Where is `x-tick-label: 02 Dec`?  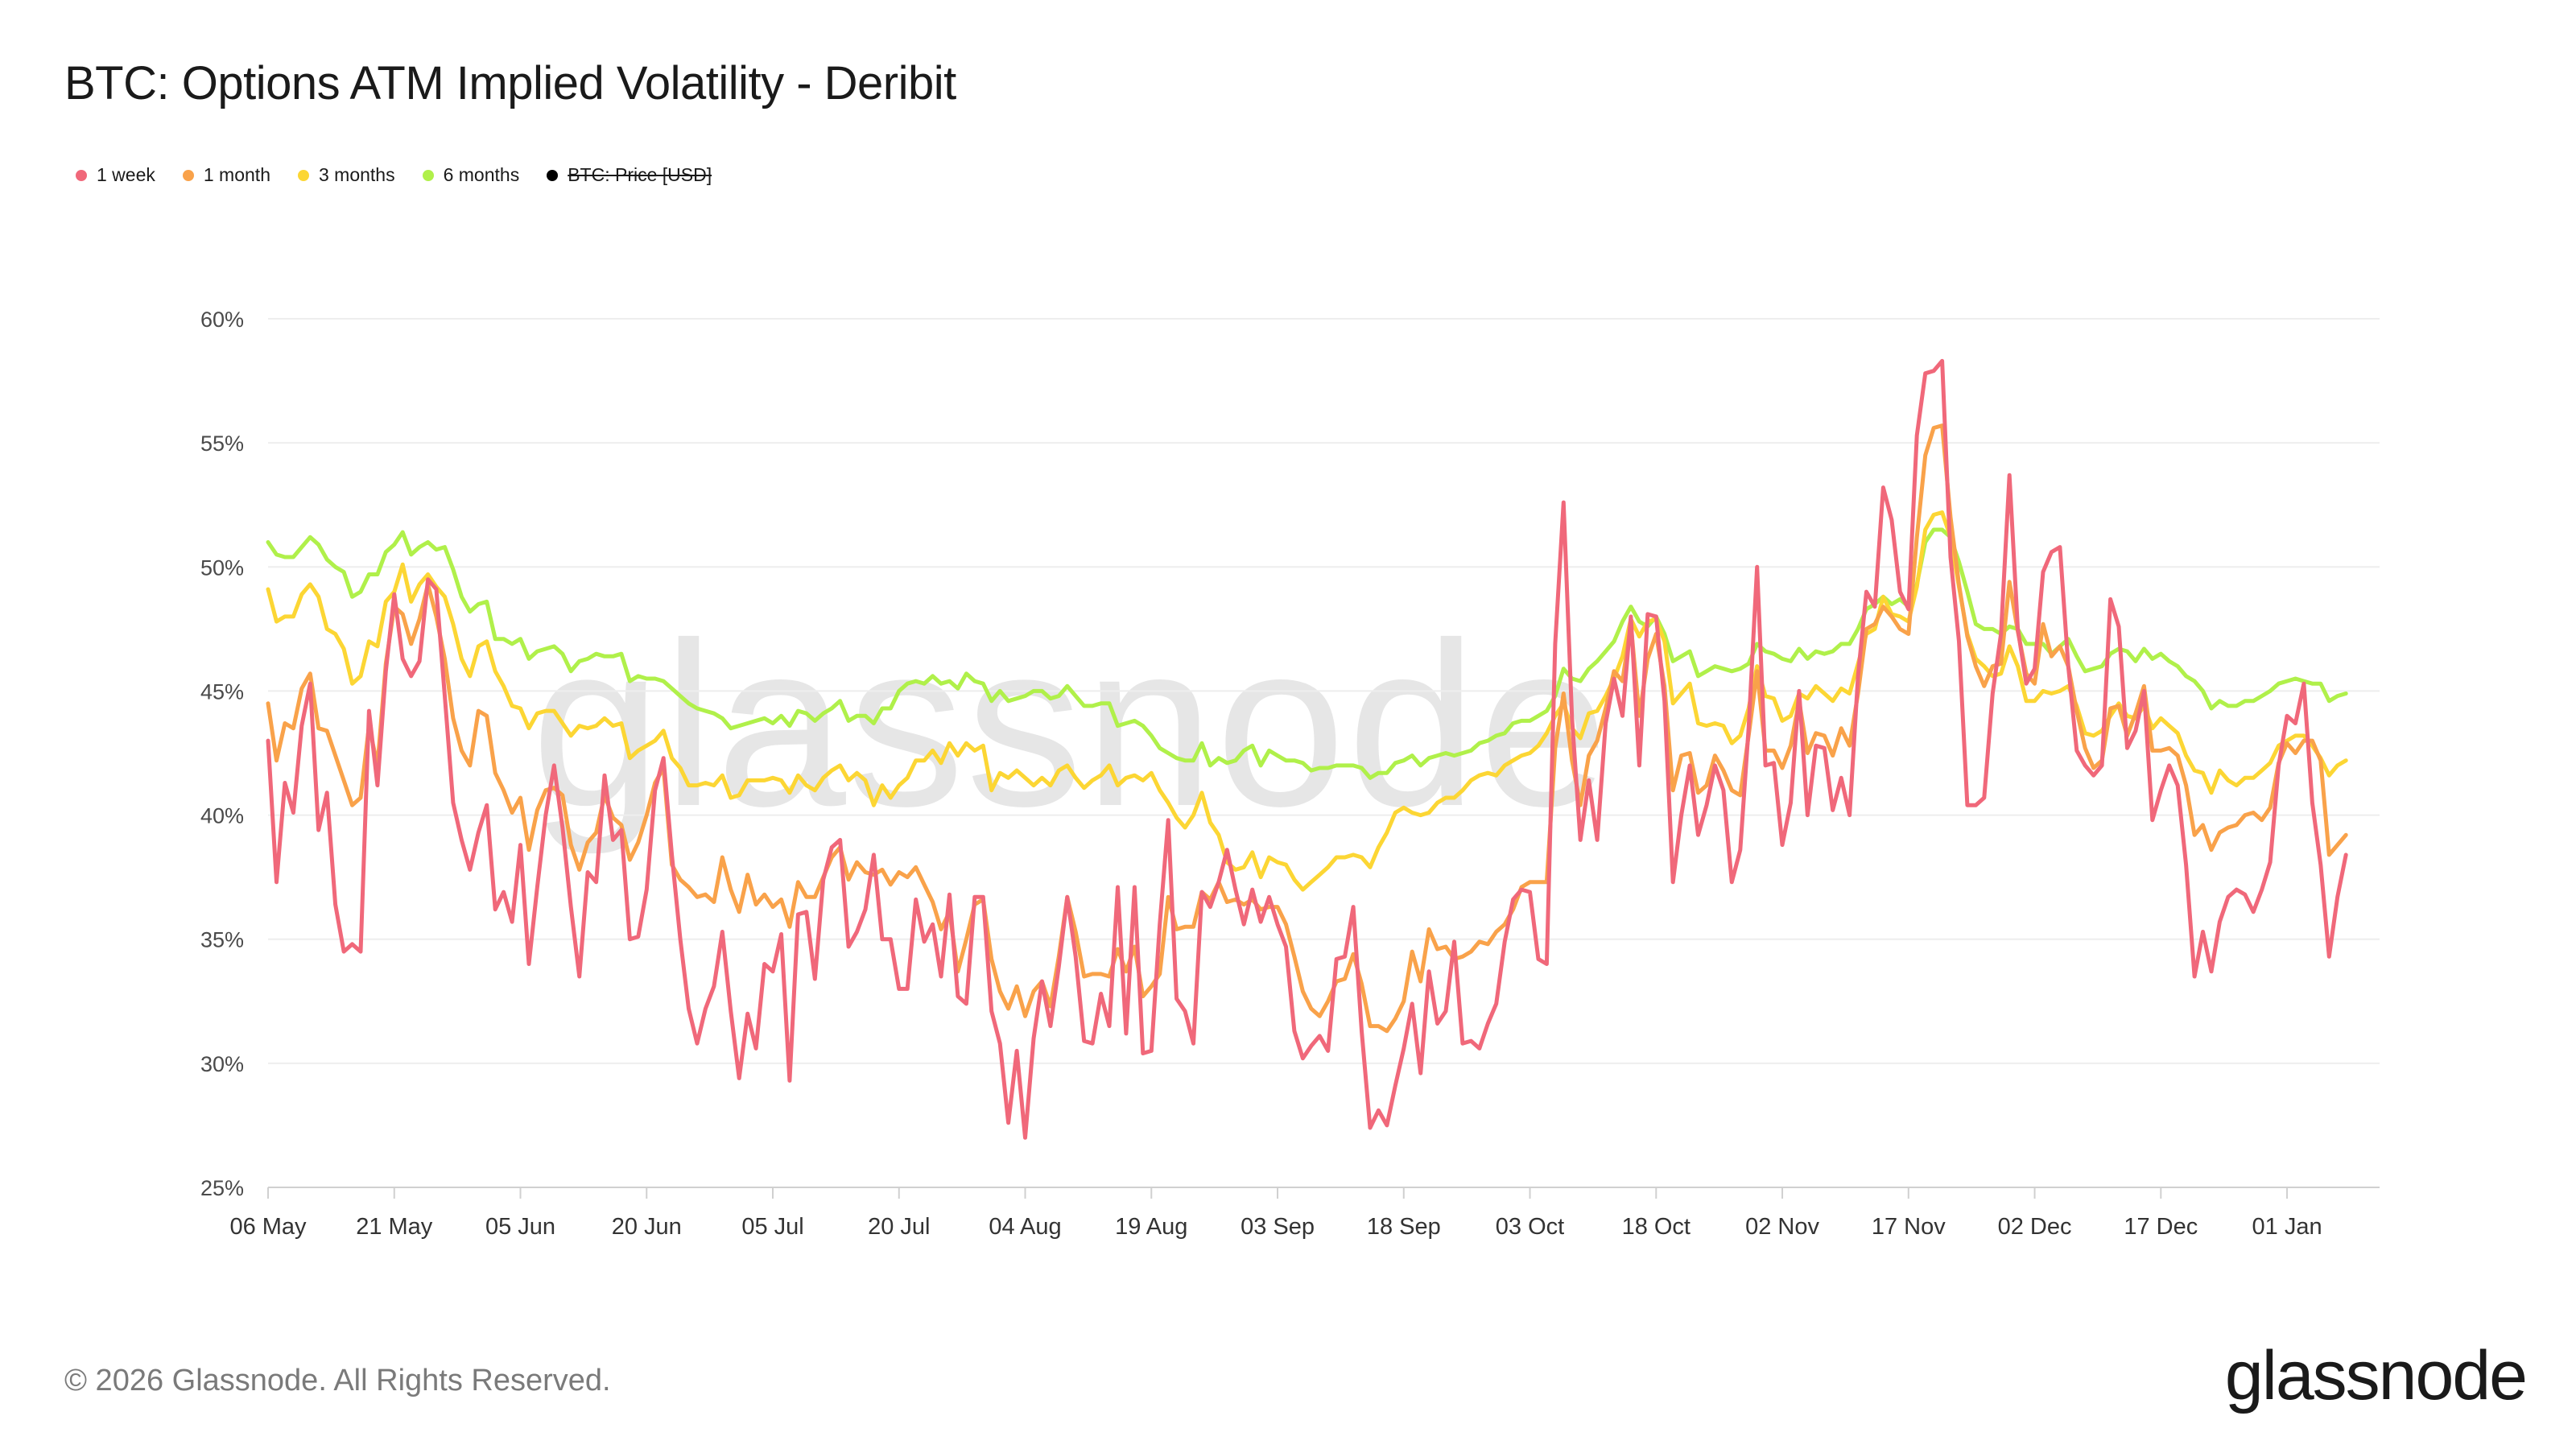
x-tick-label: 02 Dec is located at coordinates (2035, 1227).